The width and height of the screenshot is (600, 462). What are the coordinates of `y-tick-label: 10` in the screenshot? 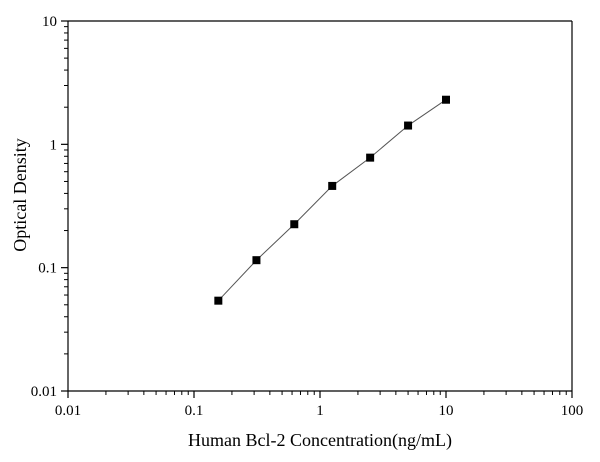 It's located at (49, 22).